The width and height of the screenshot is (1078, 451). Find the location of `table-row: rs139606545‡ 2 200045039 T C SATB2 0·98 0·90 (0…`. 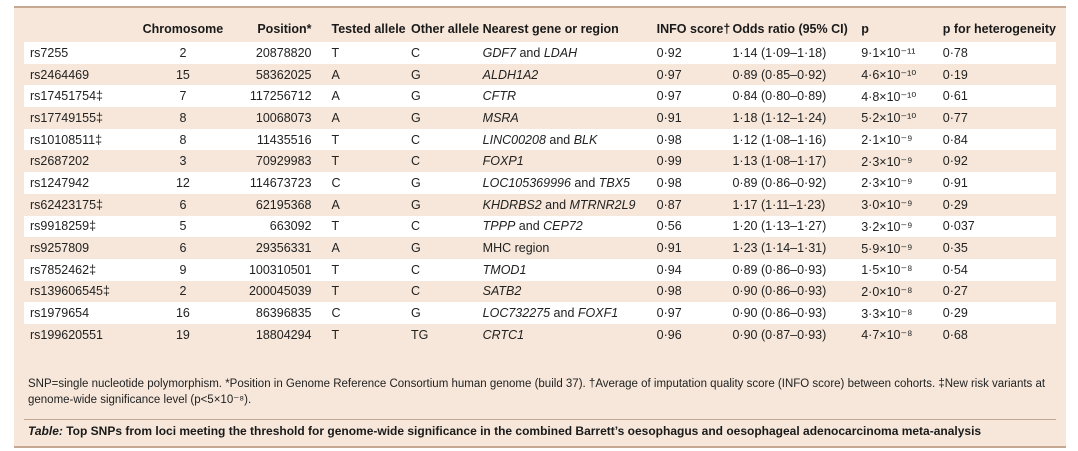

table-row: rs139606545‡ 2 200045039 T C SATB2 0·98 0·90 (0… is located at coordinates (540, 291).